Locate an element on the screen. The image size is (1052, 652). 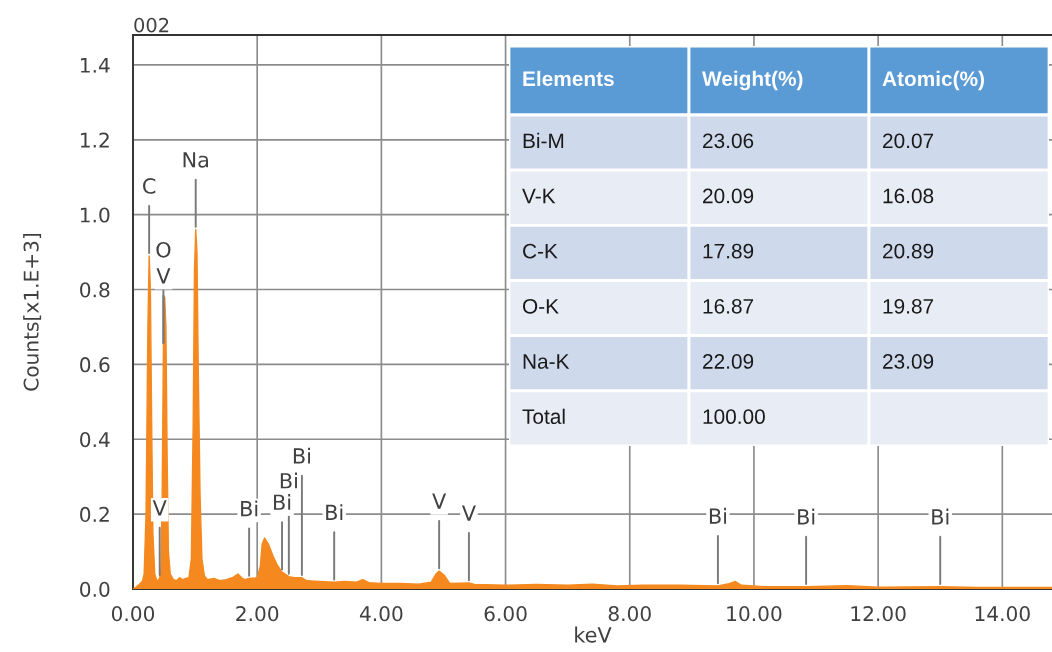
text: 20.09 is located at coordinates (728, 196).